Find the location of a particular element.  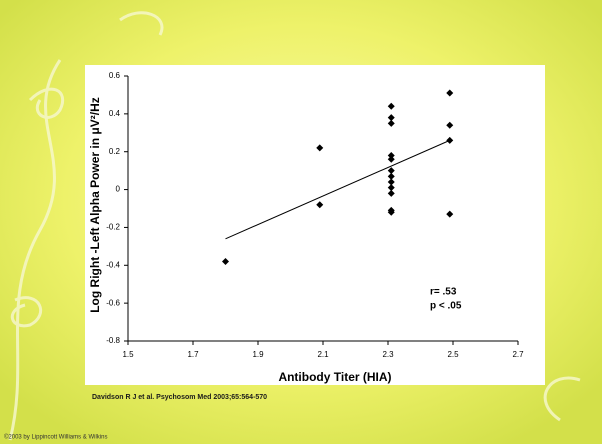

y-tick-label: -0.8 is located at coordinates (113, 340).